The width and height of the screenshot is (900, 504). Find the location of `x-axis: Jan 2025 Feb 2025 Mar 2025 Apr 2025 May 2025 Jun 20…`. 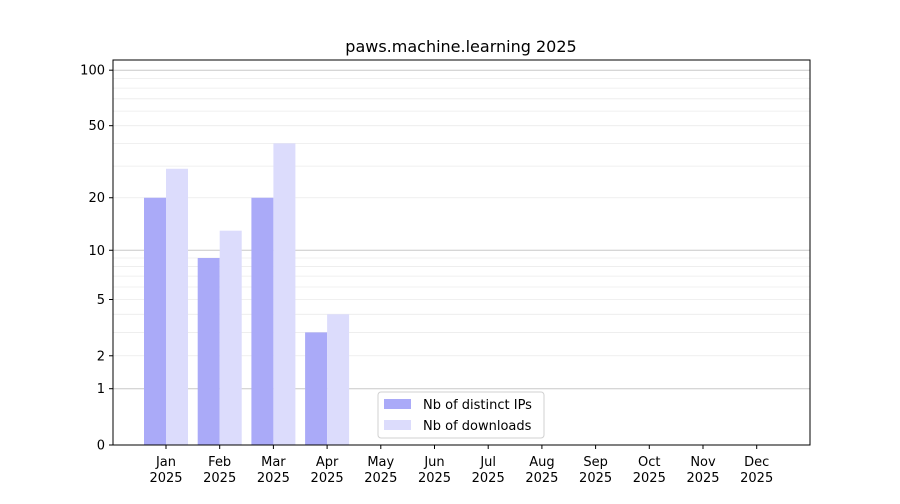

x-axis: Jan 2025 Feb 2025 Mar 2025 Apr 2025 May 2025 Jun 20… is located at coordinates (461, 465).